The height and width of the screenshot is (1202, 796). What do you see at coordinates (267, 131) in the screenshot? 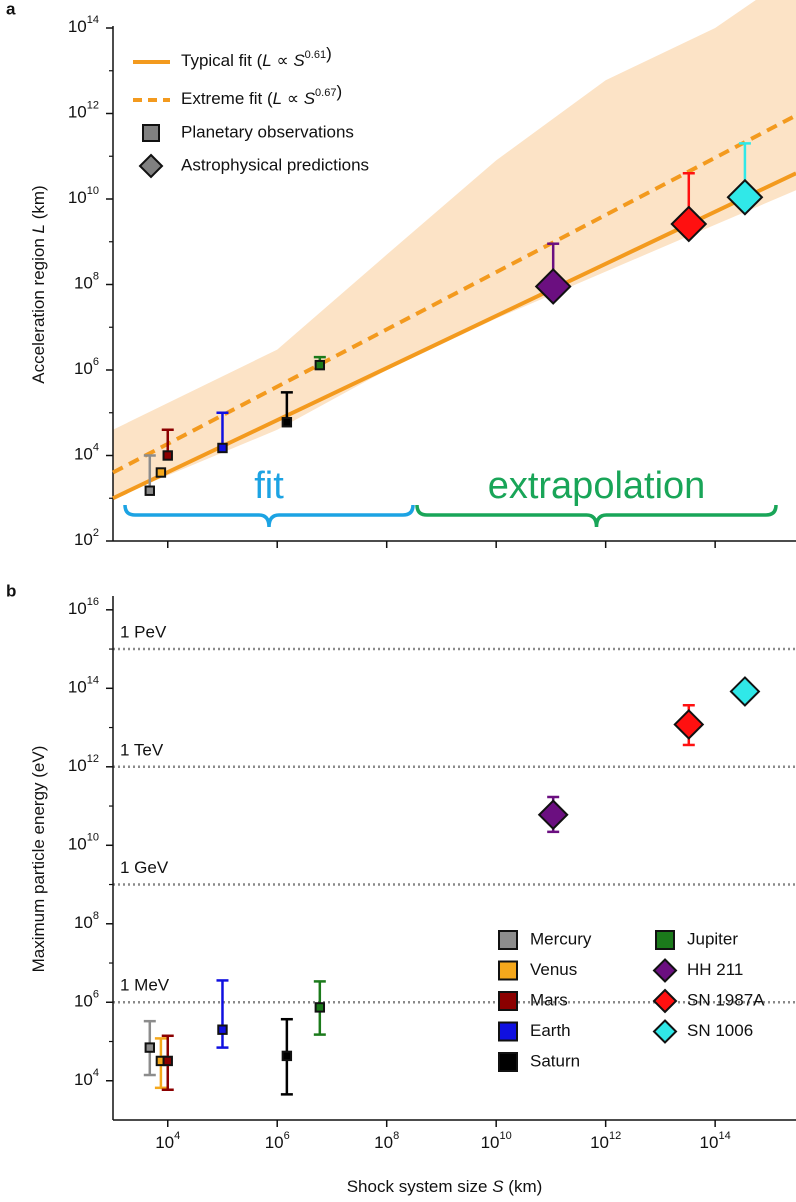
I see `legend-label: Planetary observations` at bounding box center [267, 131].